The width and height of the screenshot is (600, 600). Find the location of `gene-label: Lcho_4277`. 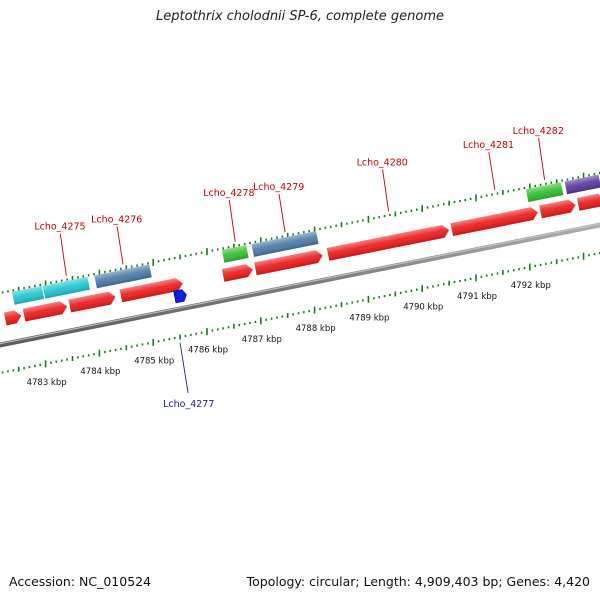

gene-label: Lcho_4277 is located at coordinates (188, 404).